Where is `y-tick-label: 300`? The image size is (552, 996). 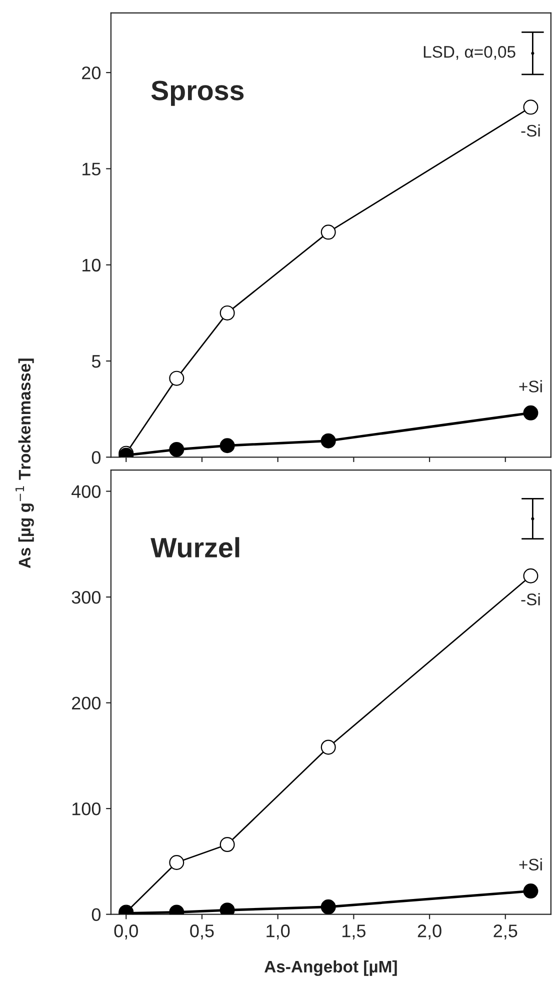
y-tick-label: 300 is located at coordinates (86, 597).